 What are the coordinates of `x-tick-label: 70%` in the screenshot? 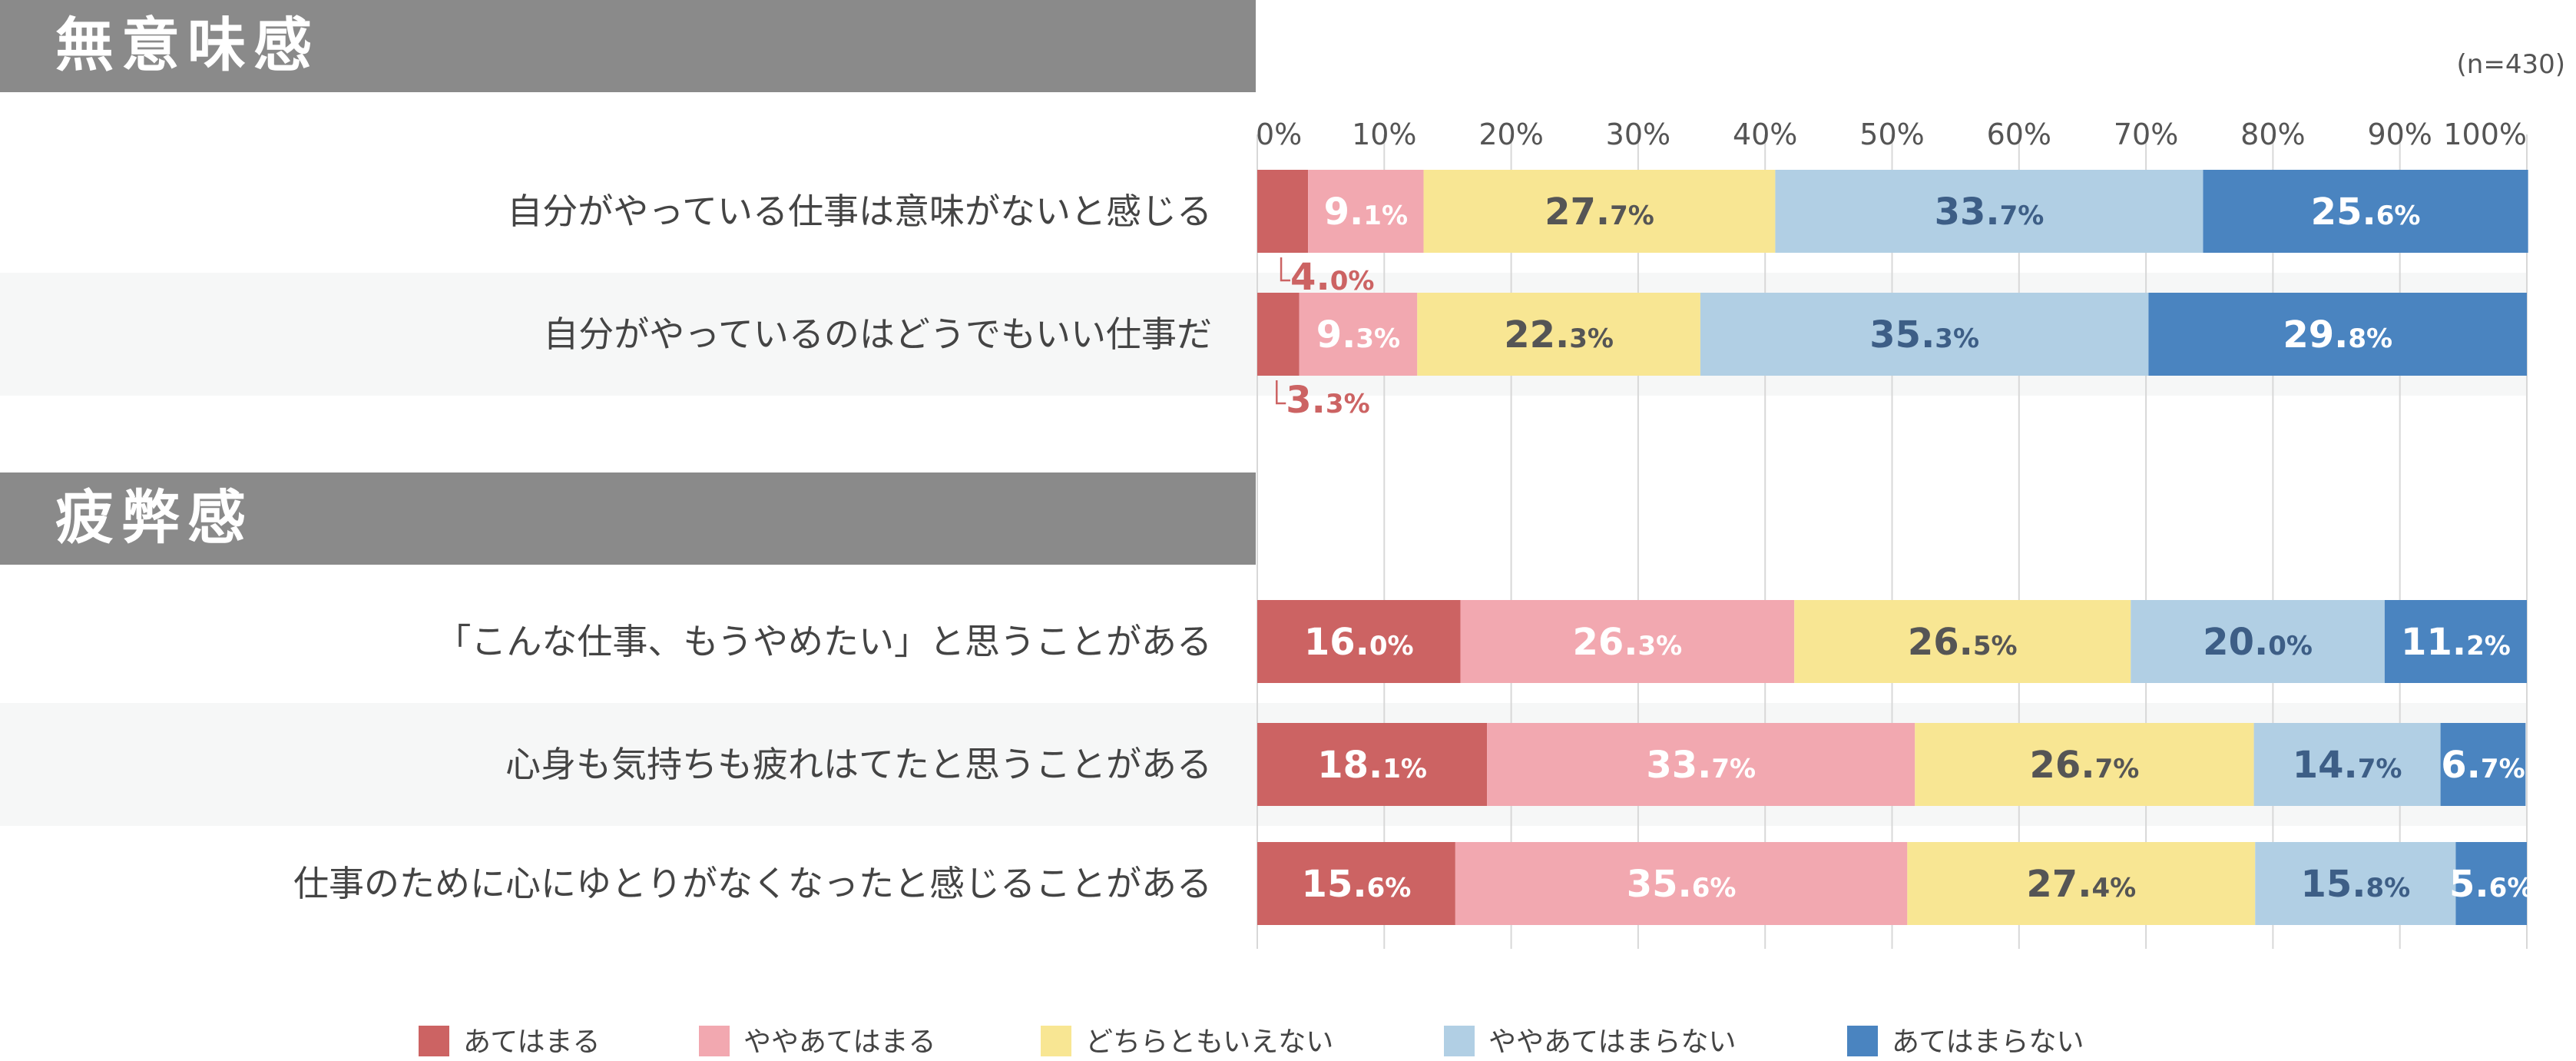 It's located at (2146, 134).